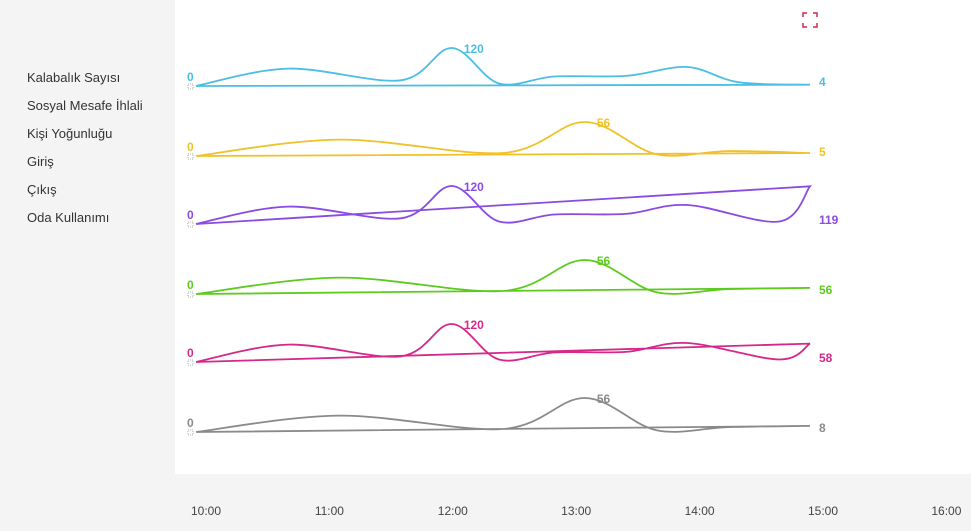  What do you see at coordinates (826, 290) in the screenshot?
I see `series-end-label-3: 56` at bounding box center [826, 290].